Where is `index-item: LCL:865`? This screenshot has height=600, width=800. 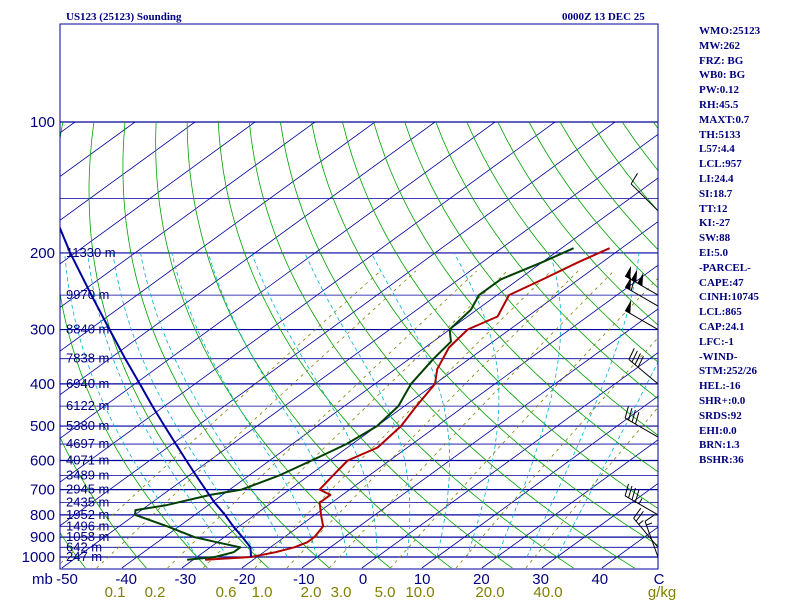 index-item: LCL:865 is located at coordinates (720, 312).